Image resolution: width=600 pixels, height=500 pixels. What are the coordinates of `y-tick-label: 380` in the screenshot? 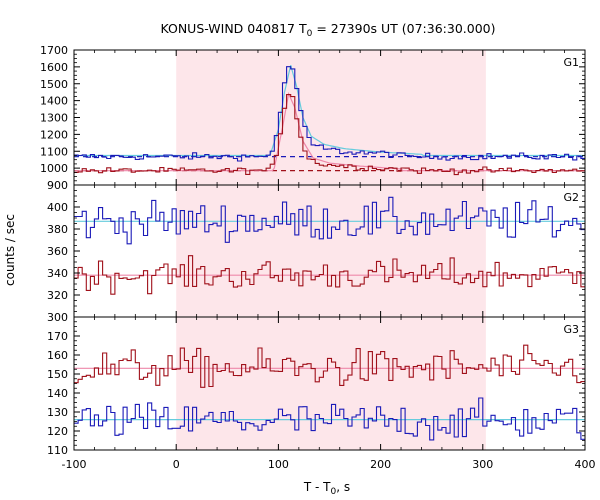 It's located at (57, 229).